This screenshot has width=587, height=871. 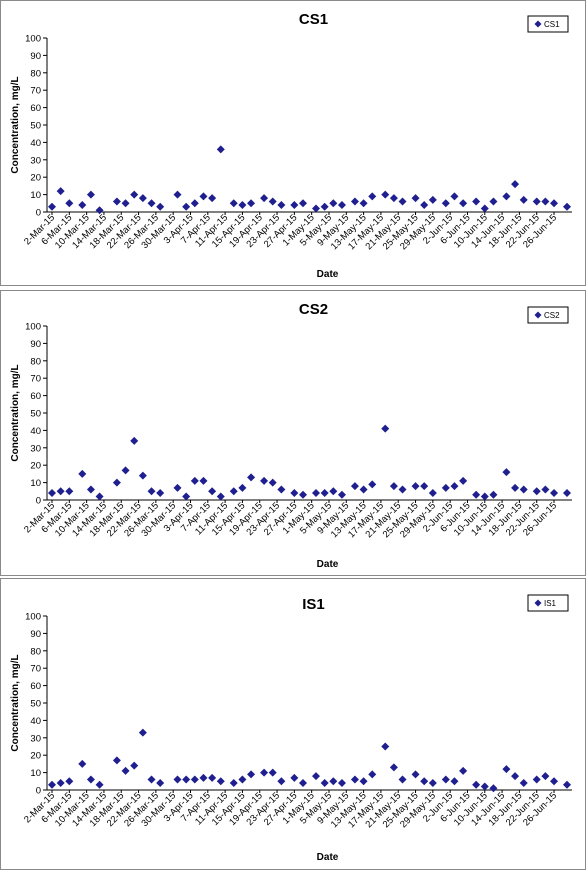 What do you see at coordinates (35, 669) in the screenshot?
I see `y-tick-label: 70` at bounding box center [35, 669].